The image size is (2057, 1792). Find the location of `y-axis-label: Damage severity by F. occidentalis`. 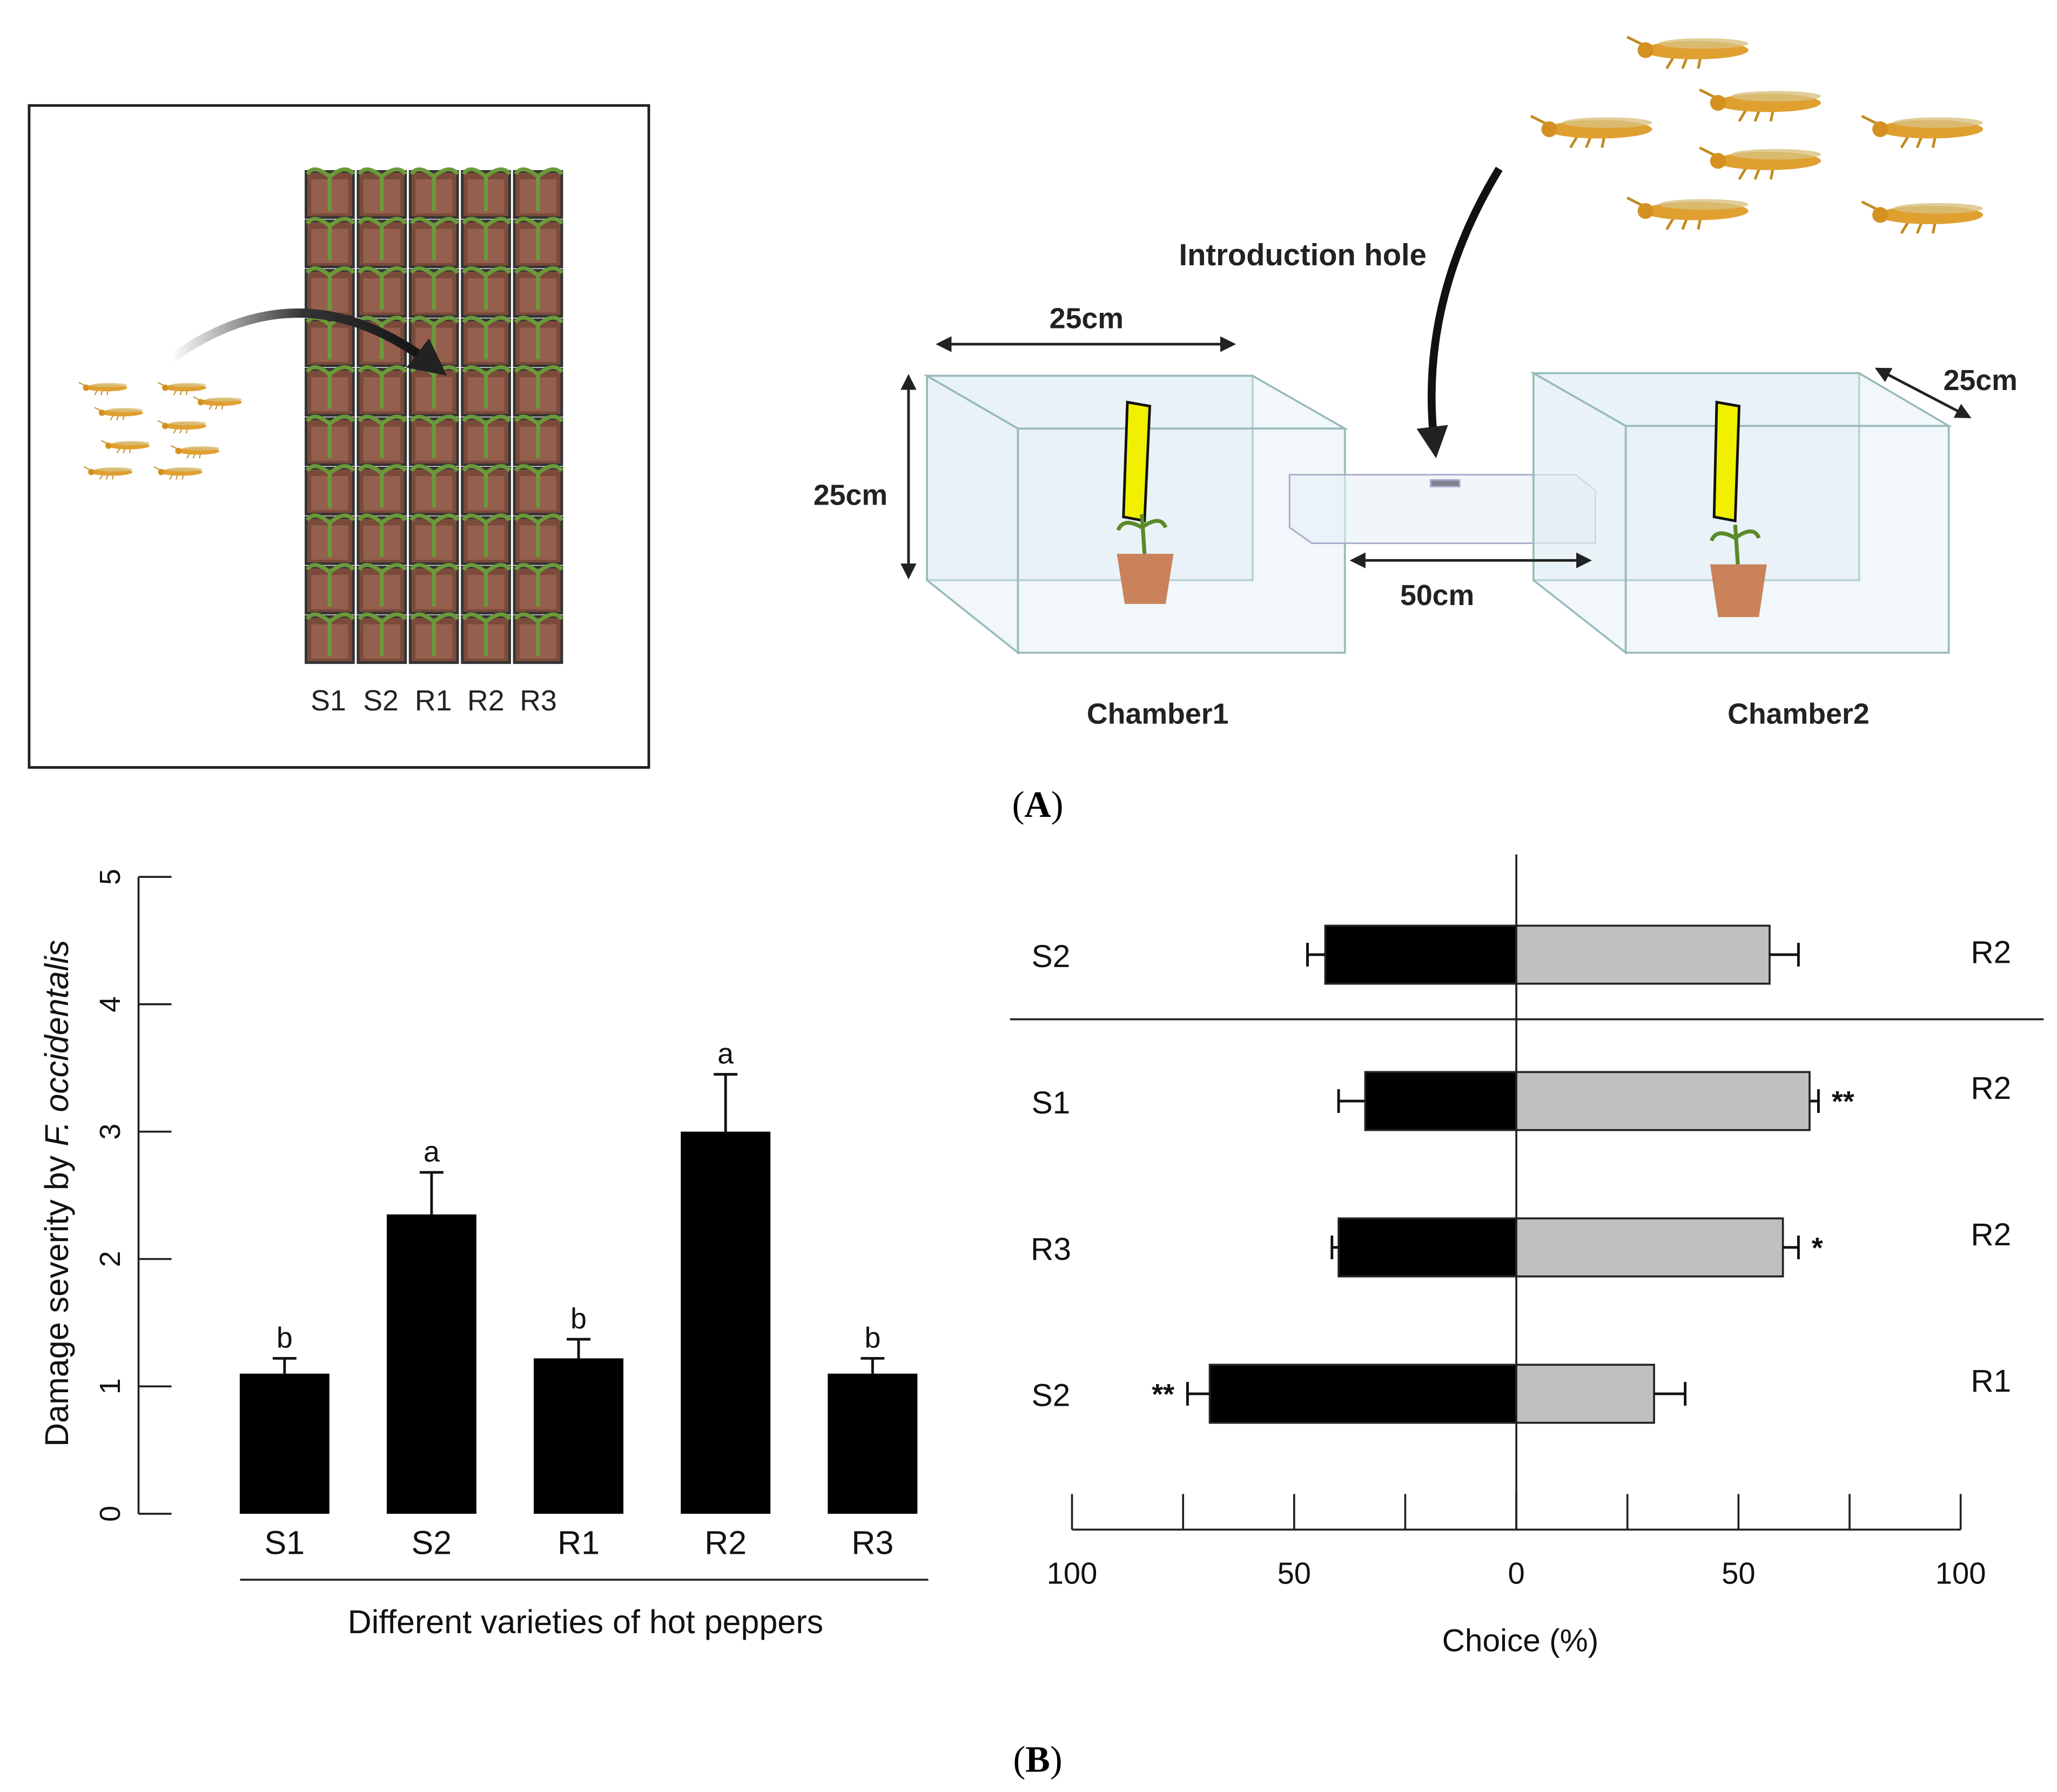

y-axis-label: Damage severity by F. occidentalis is located at coordinates (56, 1193).